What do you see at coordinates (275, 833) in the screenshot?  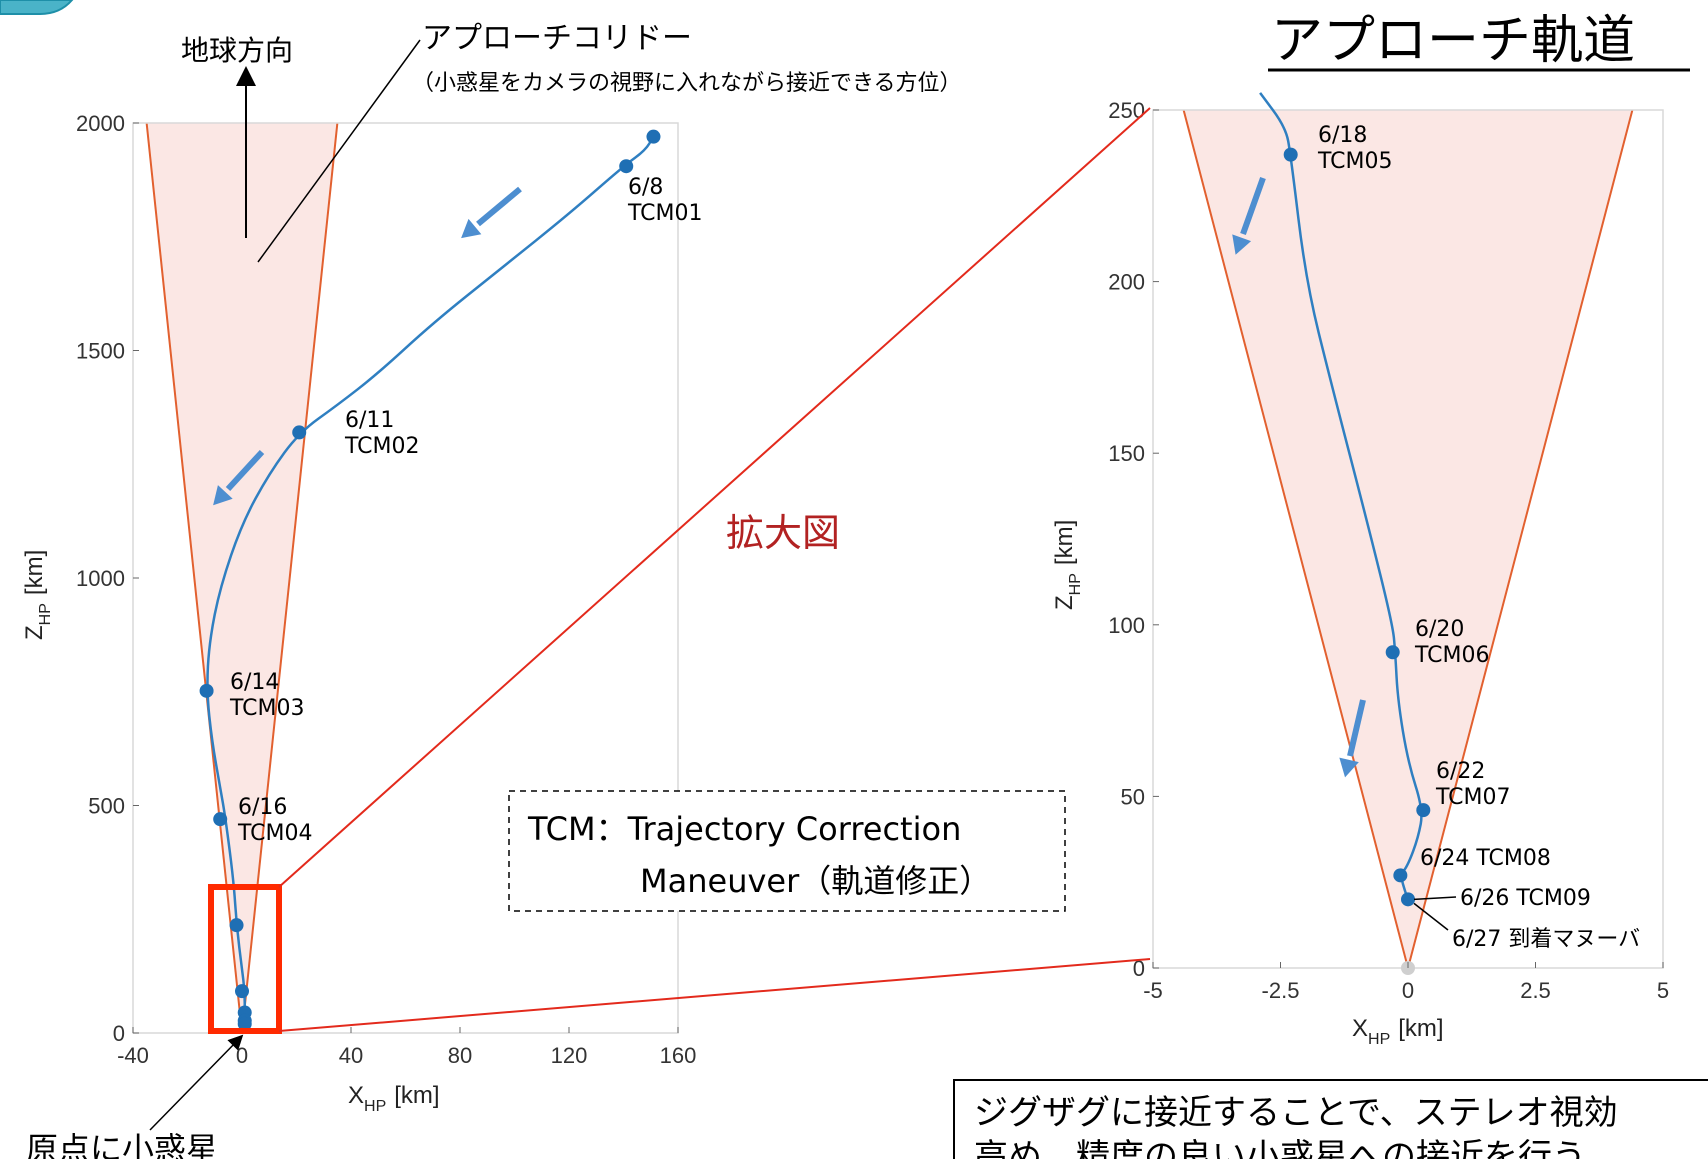 I see `tcm-name-label: TCM04` at bounding box center [275, 833].